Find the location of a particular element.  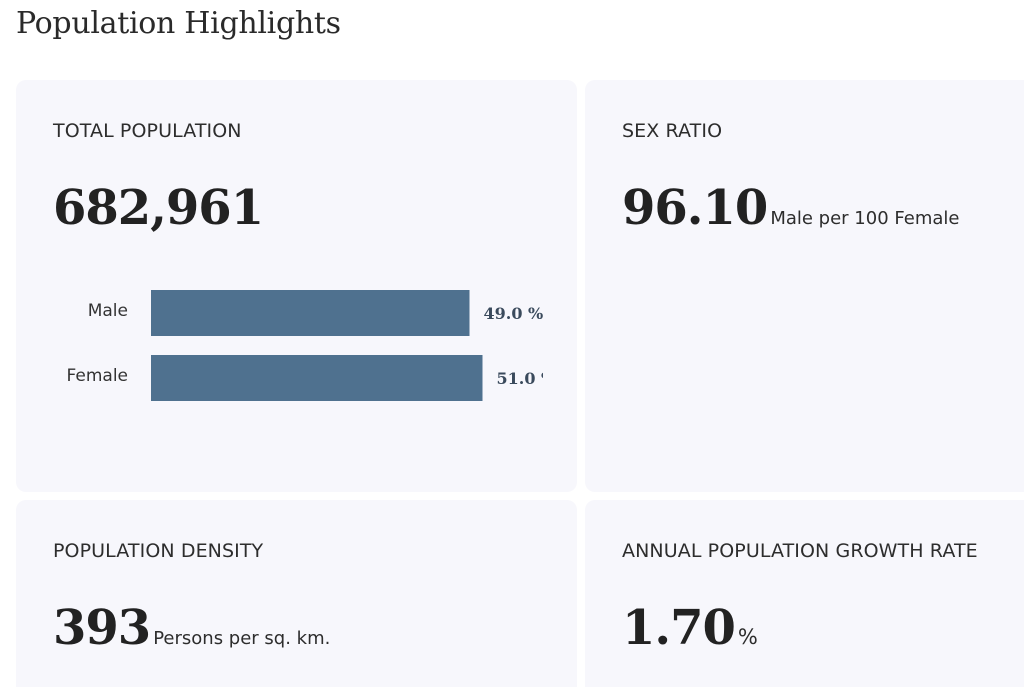

total-population-value-row: 682,961 is located at coordinates (158, 208).